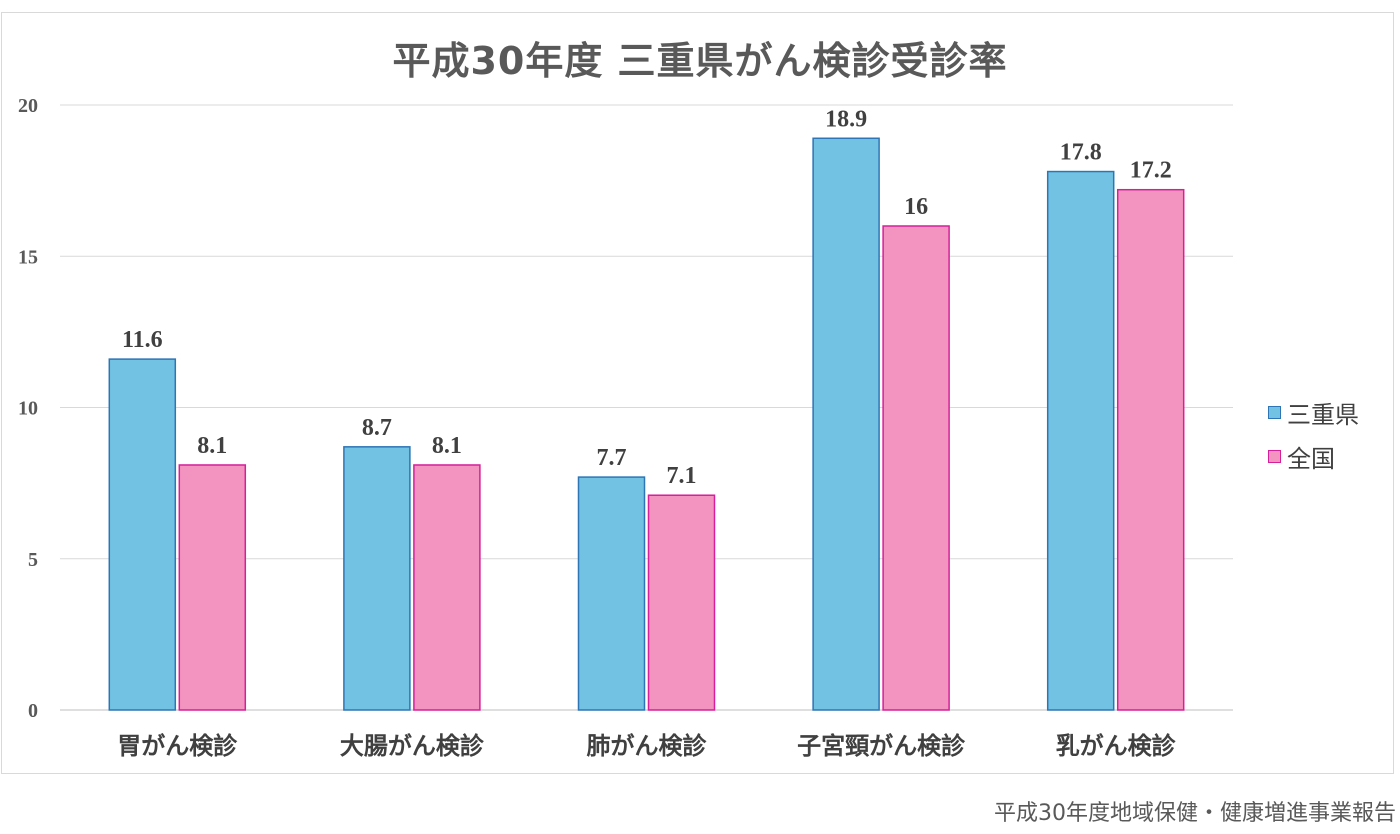 The height and width of the screenshot is (834, 1400). What do you see at coordinates (1274, 412) in the screenshot?
I see `legend-swatch-mie` at bounding box center [1274, 412].